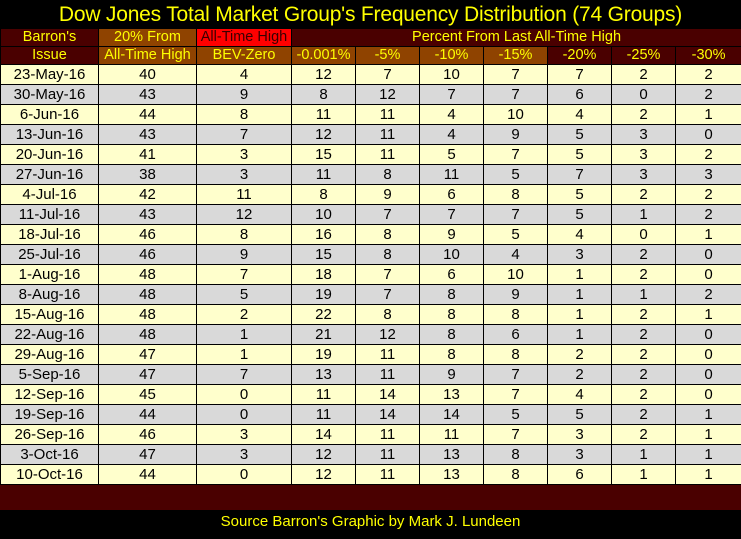 Image resolution: width=741 pixels, height=539 pixels. I want to click on count-cell: 41, so click(147, 154).